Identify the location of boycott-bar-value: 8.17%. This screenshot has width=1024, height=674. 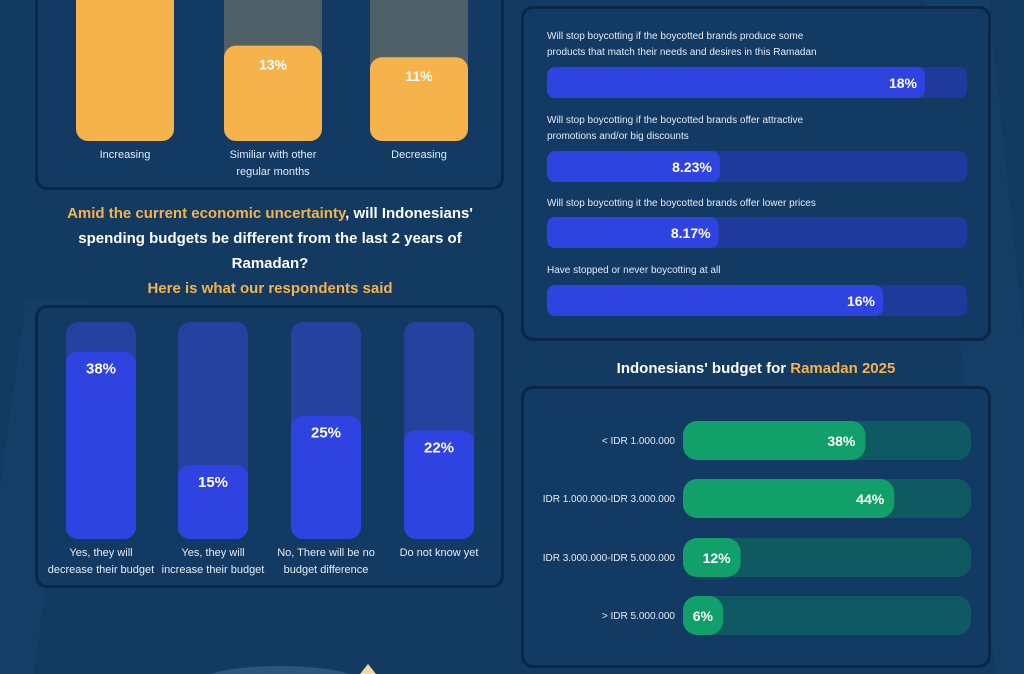
(691, 233).